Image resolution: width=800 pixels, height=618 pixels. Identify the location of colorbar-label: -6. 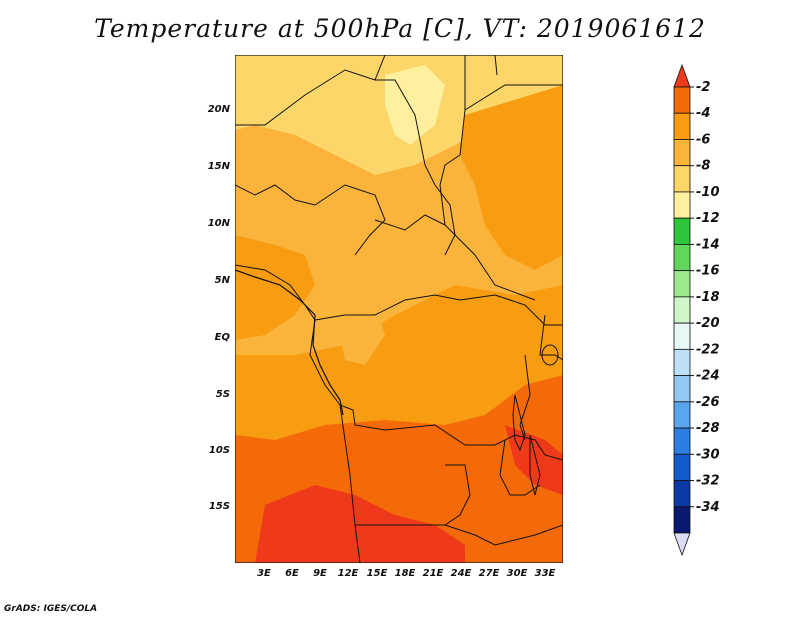
(703, 139).